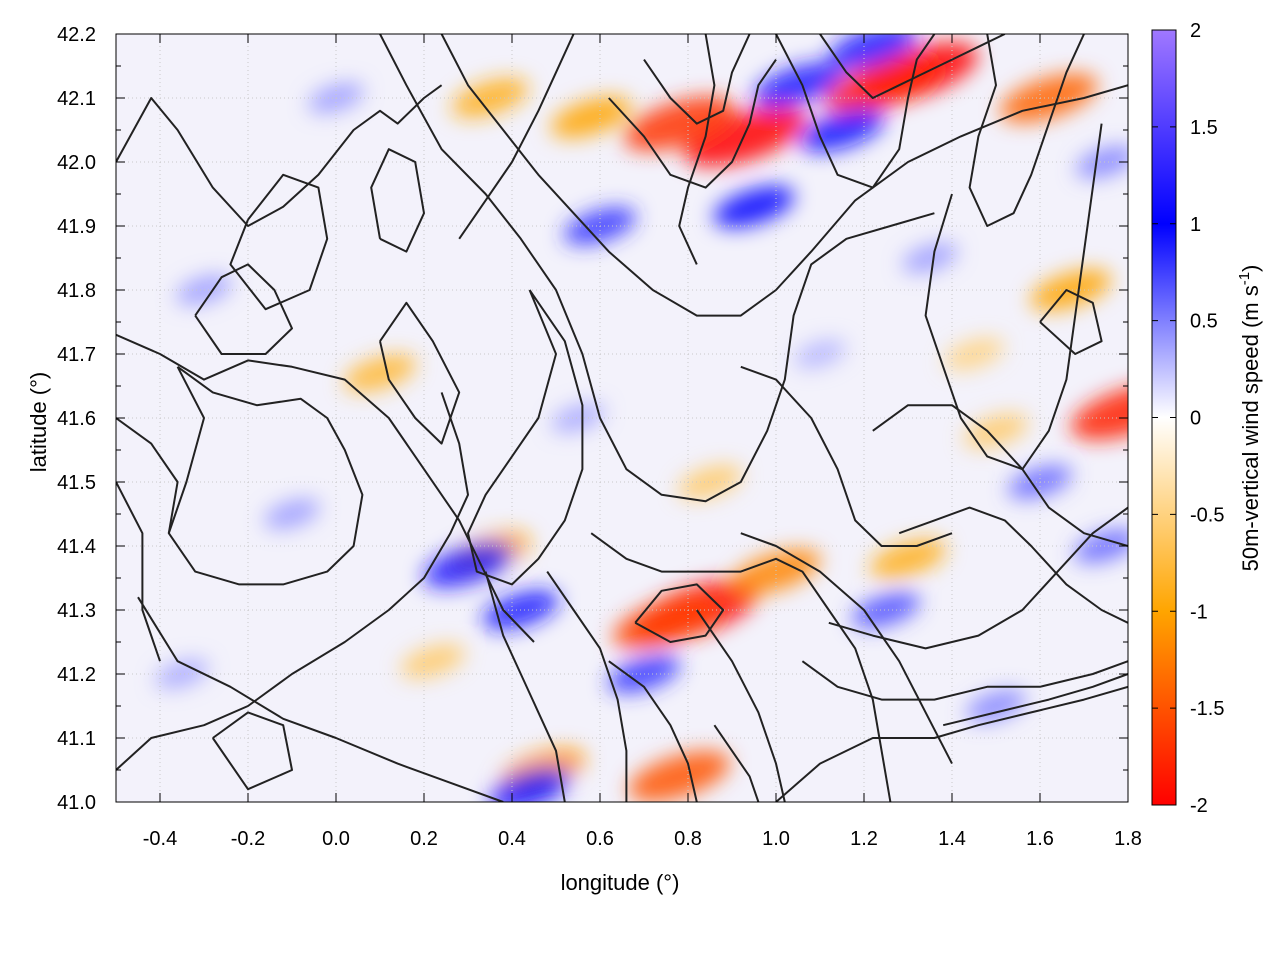 This screenshot has height=965, width=1280. Describe the element at coordinates (76, 227) in the screenshot. I see `y-tick-label-9: 41.9` at that location.